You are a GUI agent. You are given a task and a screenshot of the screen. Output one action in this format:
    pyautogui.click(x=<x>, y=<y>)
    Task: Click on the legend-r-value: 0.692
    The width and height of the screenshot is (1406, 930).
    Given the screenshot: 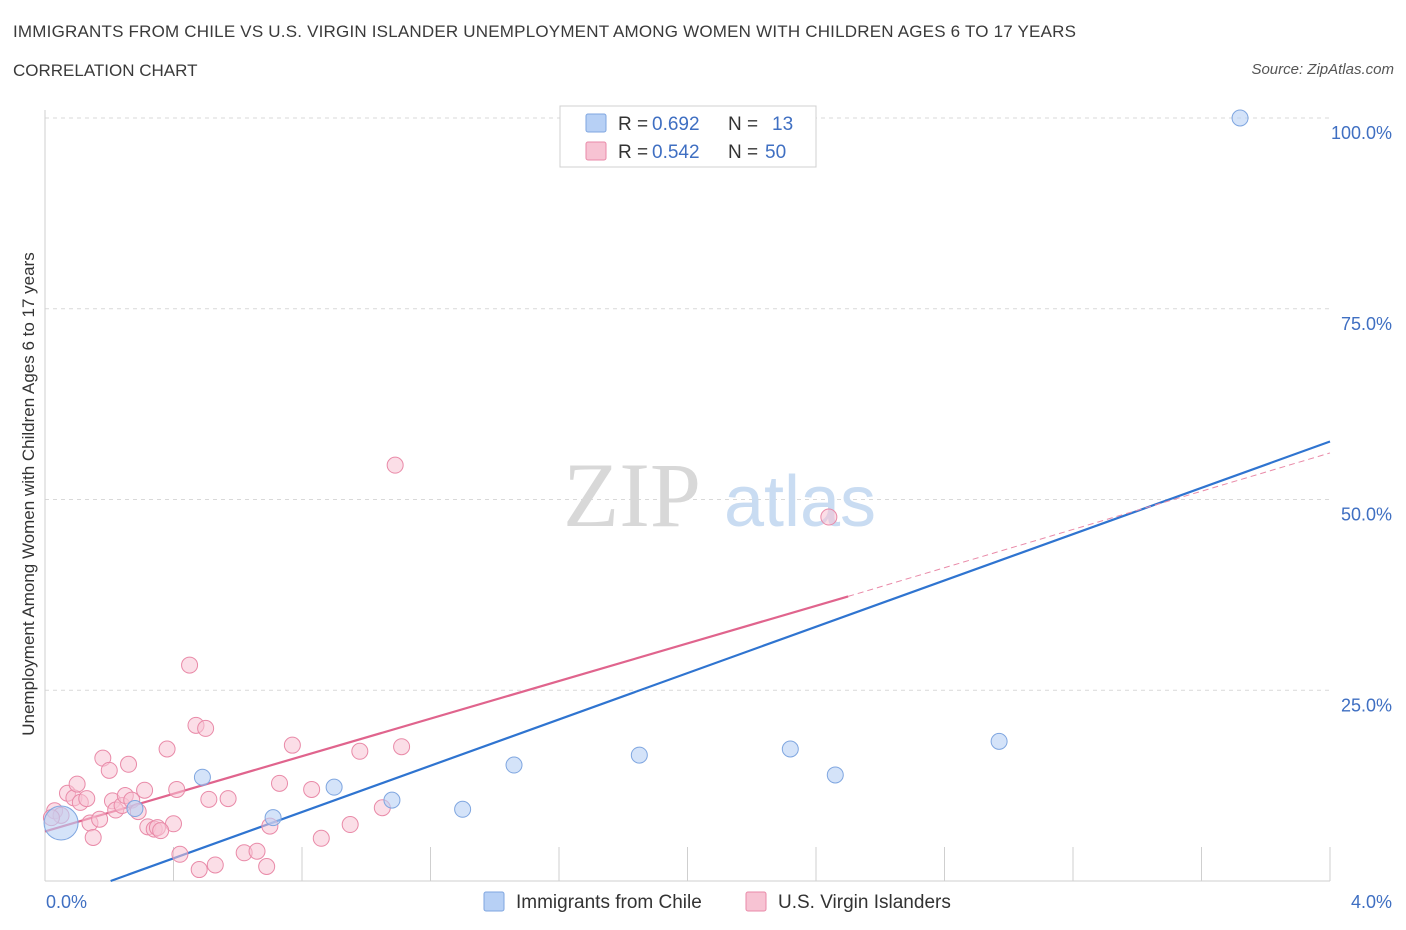 What is the action you would take?
    pyautogui.click(x=676, y=124)
    